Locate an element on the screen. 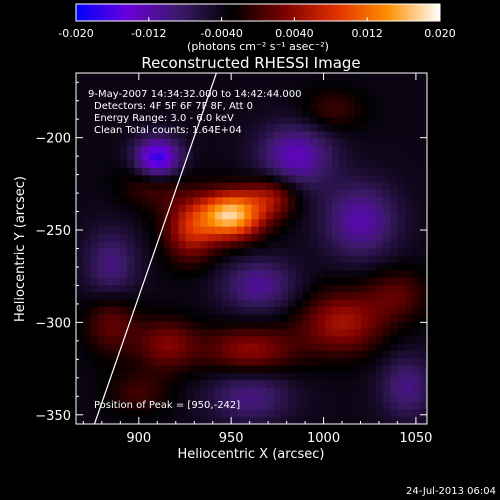  y-tick-label: −350 is located at coordinates (53, 416).